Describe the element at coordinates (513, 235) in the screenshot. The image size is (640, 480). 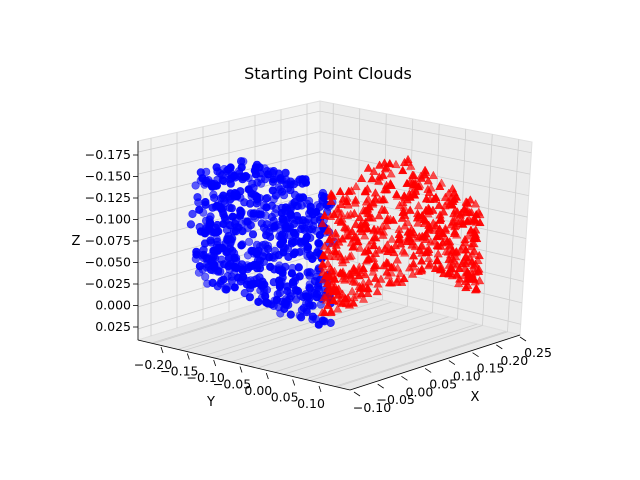
I see `grid-line-x-wall` at that location.